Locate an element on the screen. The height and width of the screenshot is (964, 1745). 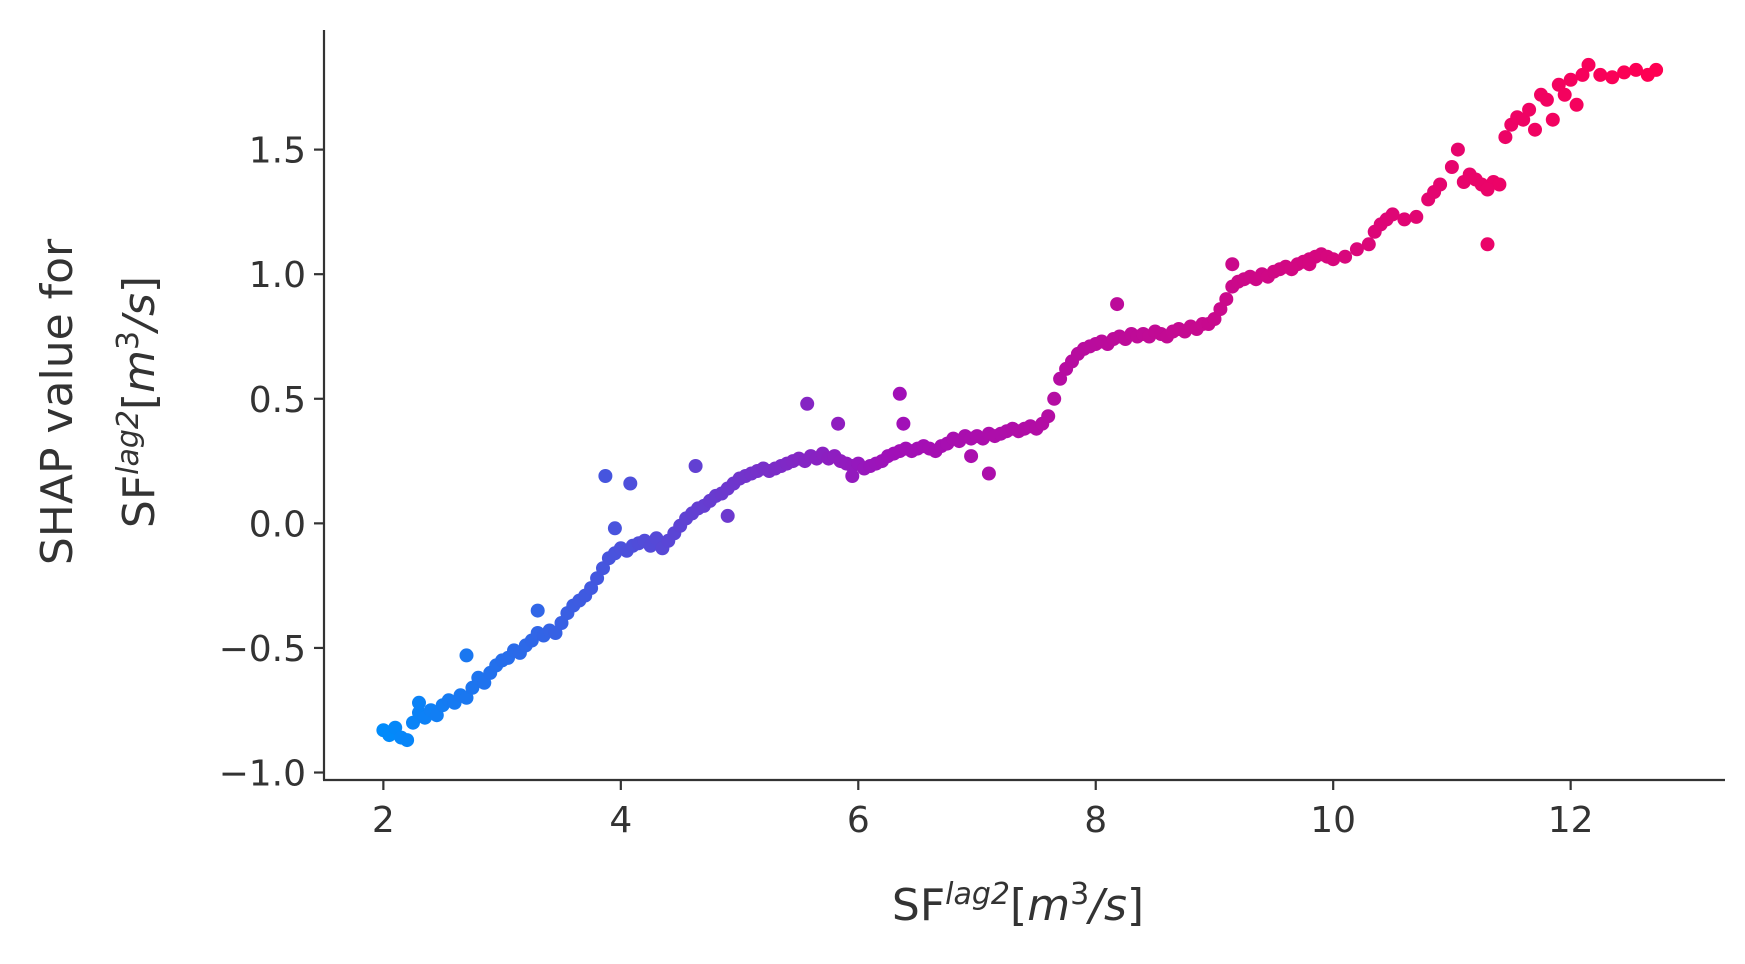
x-tick-label-3: 8 is located at coordinates (1095, 820).